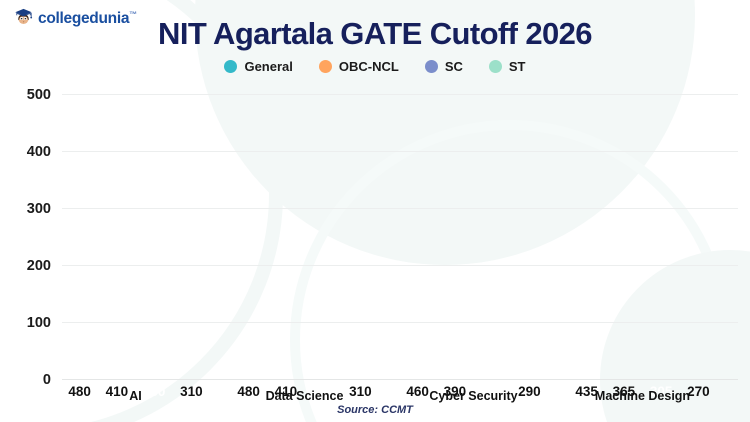  What do you see at coordinates (117, 391) in the screenshot?
I see `bar-value-label: 410` at bounding box center [117, 391].